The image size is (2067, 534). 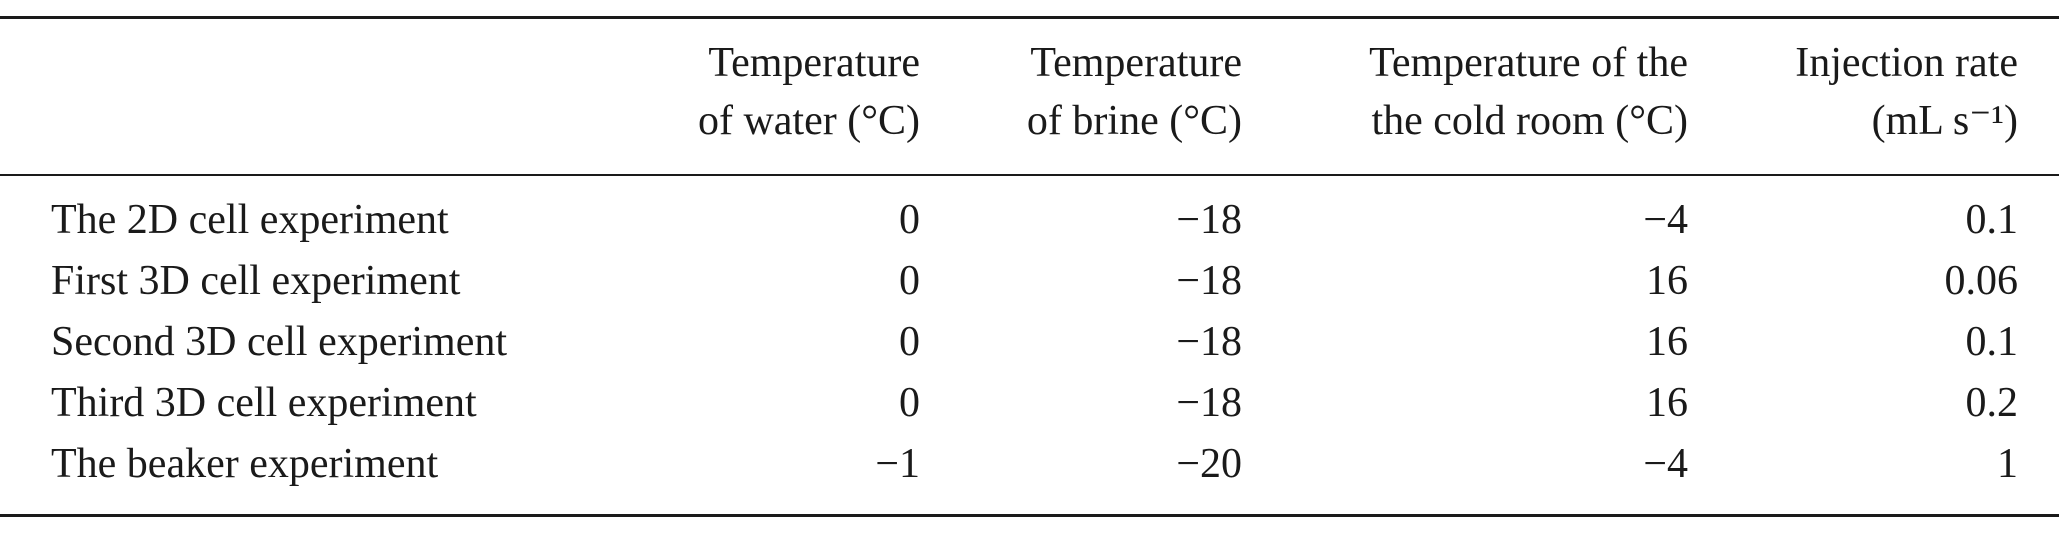 What do you see at coordinates (1906, 92) in the screenshot?
I see `header-injection-rate: Injection rate (mL s⁻¹)` at bounding box center [1906, 92].